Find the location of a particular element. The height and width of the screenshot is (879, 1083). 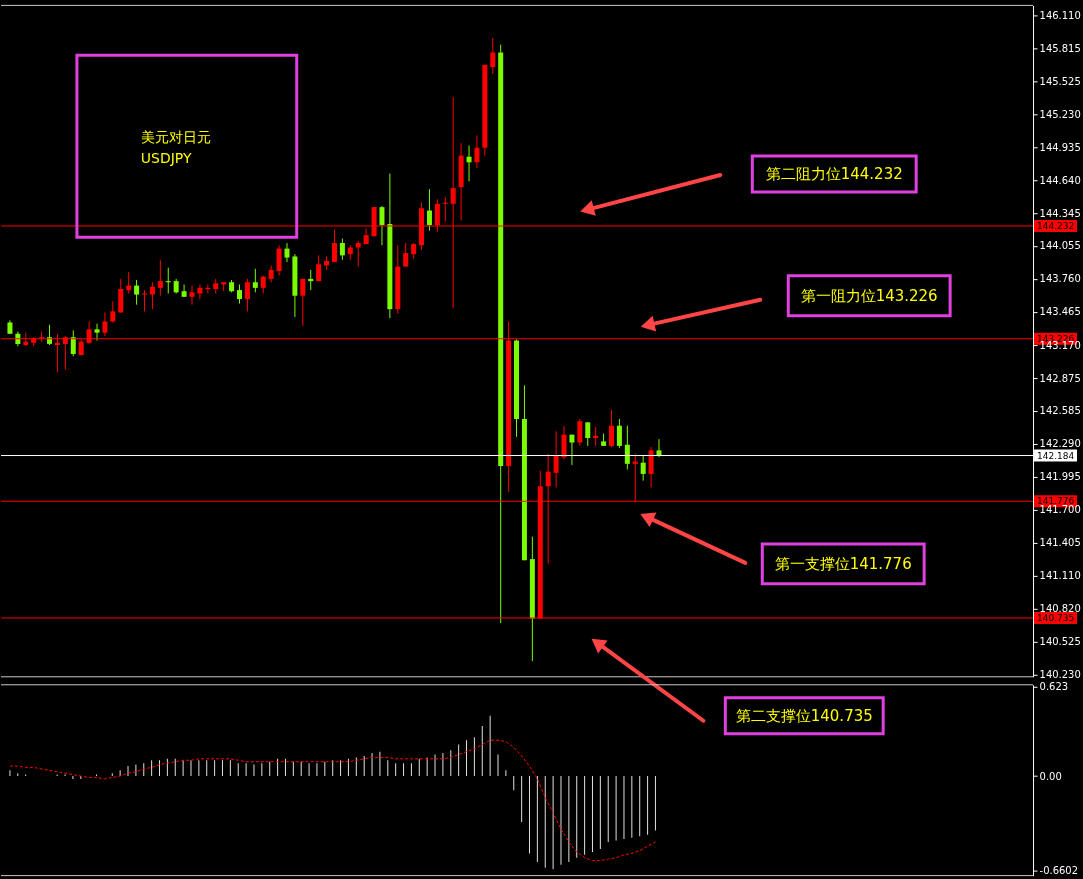

y-tick-label: 144.935 is located at coordinates (1060, 147).